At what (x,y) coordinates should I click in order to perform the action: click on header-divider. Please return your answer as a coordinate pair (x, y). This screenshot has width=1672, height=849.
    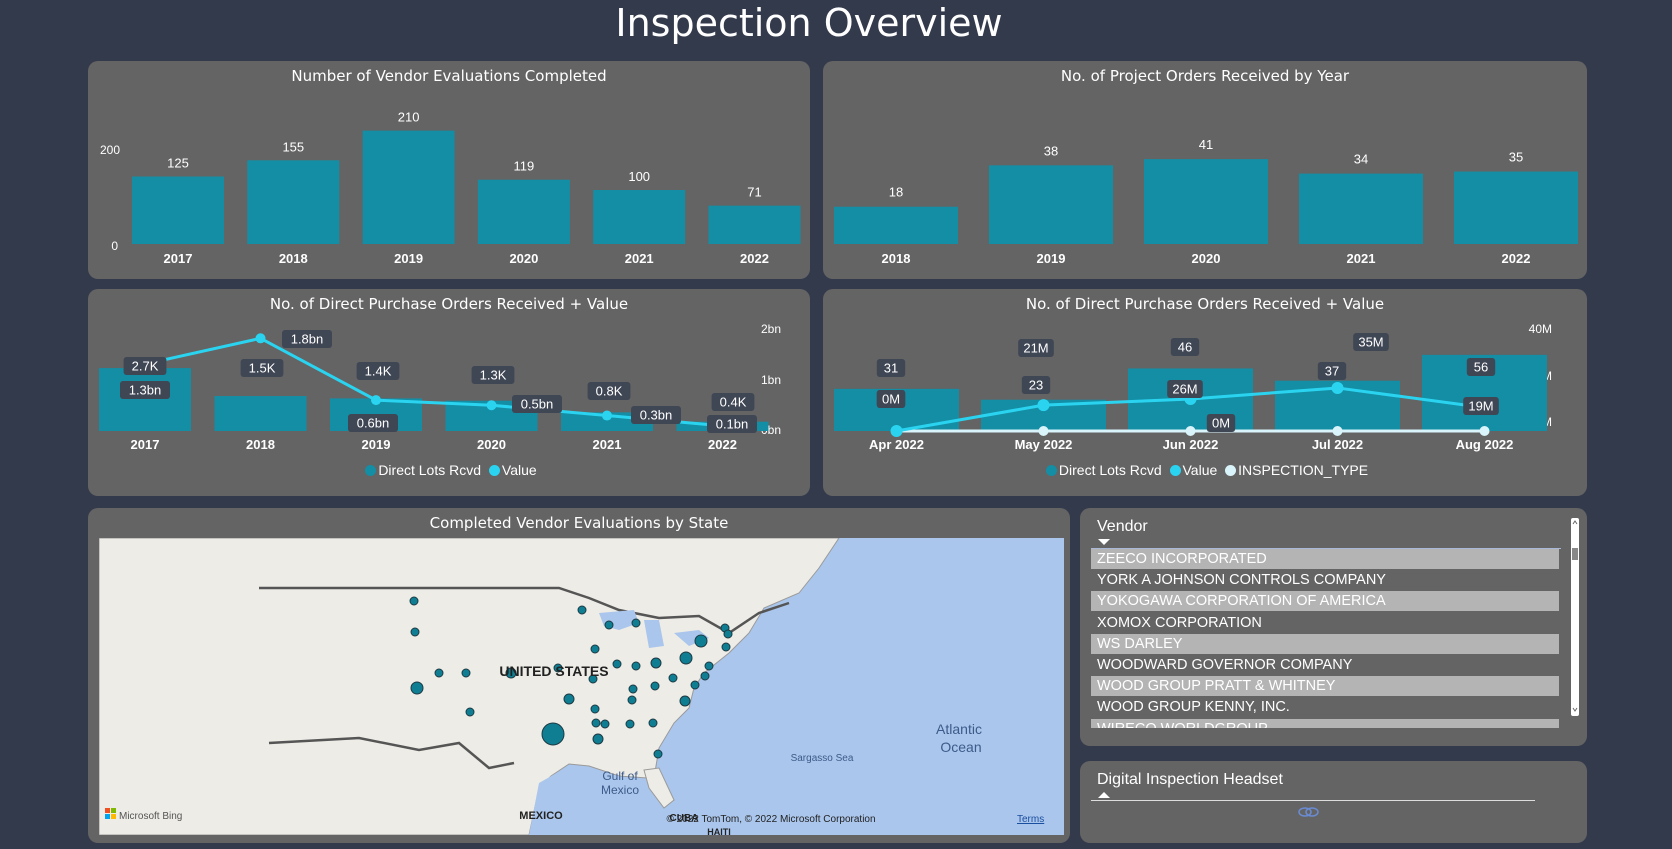
    Looking at the image, I should click on (1326, 548).